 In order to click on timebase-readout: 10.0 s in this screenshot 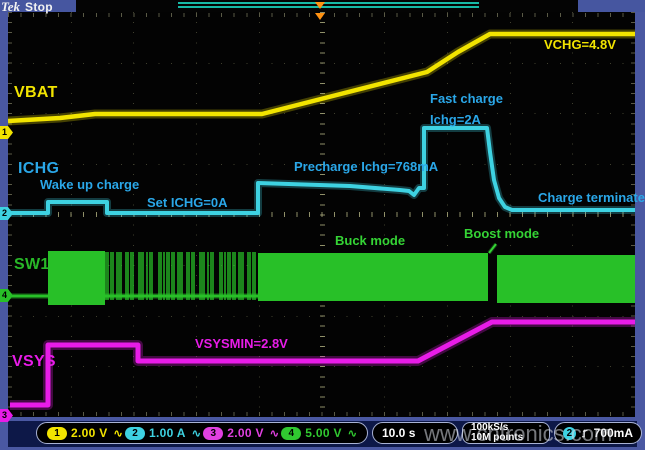, I will do `click(415, 433)`.